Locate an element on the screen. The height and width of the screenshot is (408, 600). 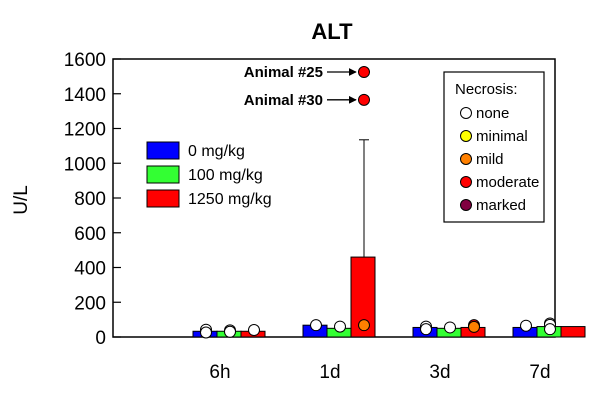
y-tick-label: 1600 is located at coordinates (85, 60).